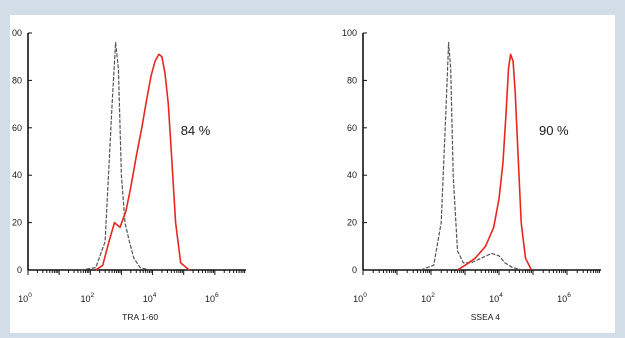 The height and width of the screenshot is (338, 625). What do you see at coordinates (196, 130) in the screenshot?
I see `percentage-annotation: 84 %` at bounding box center [196, 130].